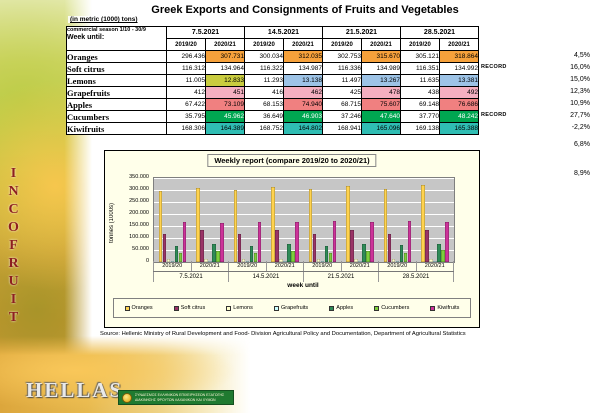  Describe the element at coordinates (116, 68) in the screenshot. I see `product-name: Soft citrus` at that location.